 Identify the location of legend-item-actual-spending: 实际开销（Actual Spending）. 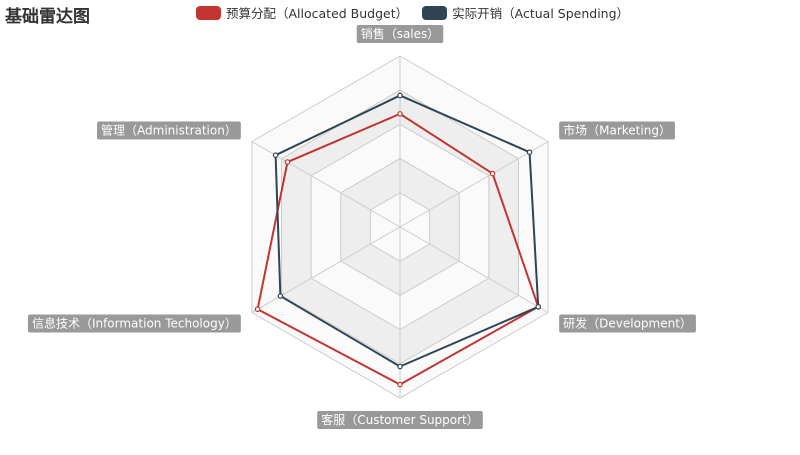
(525, 12).